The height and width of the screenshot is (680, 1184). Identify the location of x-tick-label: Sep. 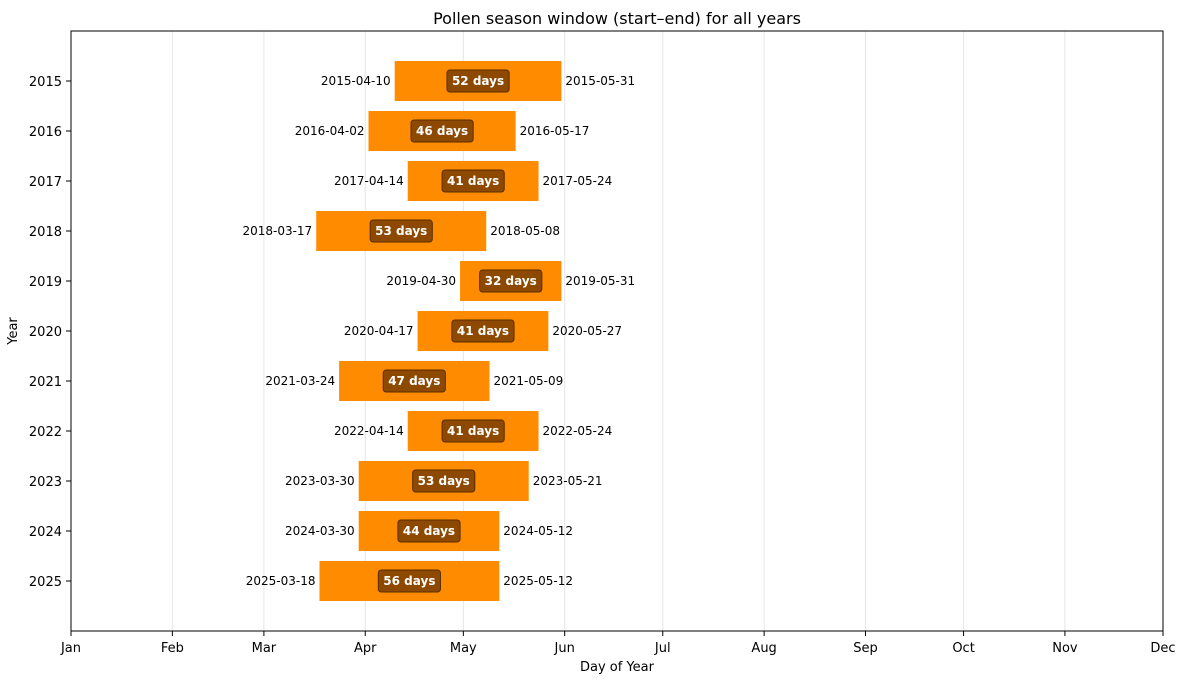
(865, 648).